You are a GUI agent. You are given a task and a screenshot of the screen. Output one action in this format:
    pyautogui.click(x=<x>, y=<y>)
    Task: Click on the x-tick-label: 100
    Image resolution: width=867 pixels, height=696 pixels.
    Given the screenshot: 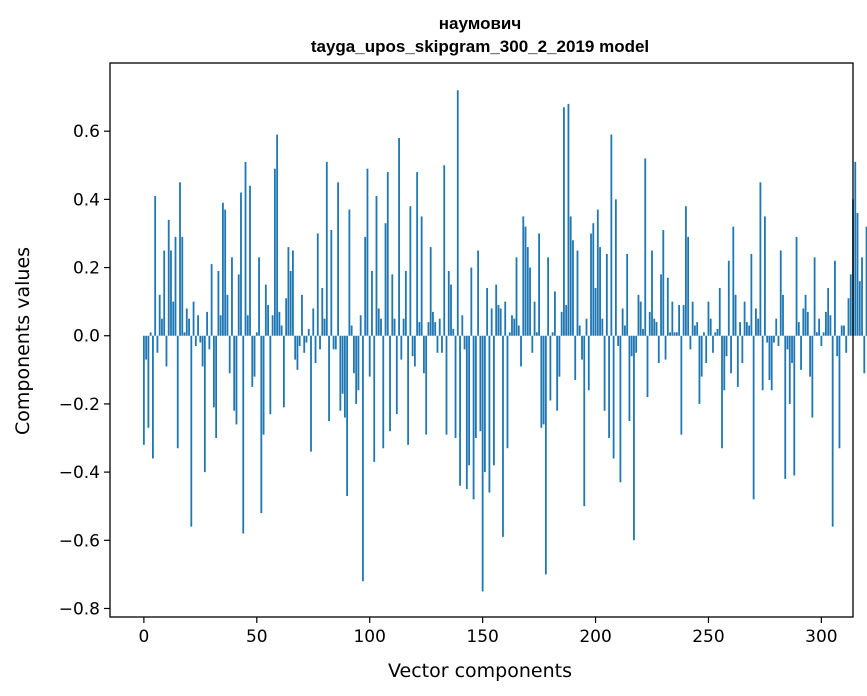 What is the action you would take?
    pyautogui.click(x=369, y=637)
    